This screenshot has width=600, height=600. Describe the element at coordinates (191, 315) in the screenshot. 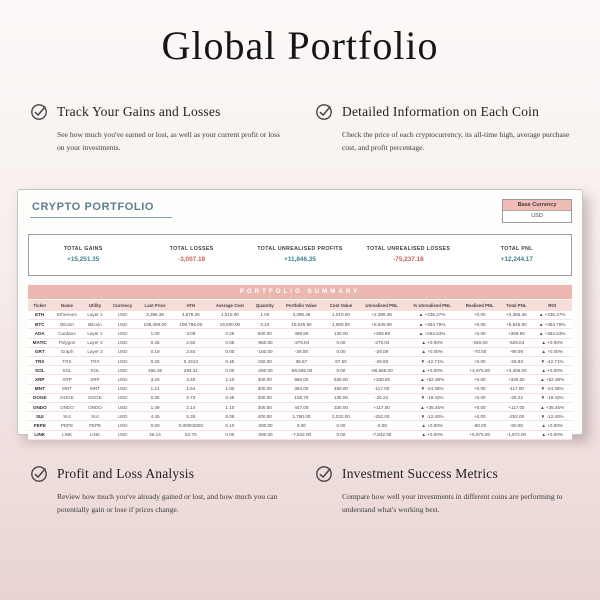

I see `table-cell: 4,878.26` at that location.